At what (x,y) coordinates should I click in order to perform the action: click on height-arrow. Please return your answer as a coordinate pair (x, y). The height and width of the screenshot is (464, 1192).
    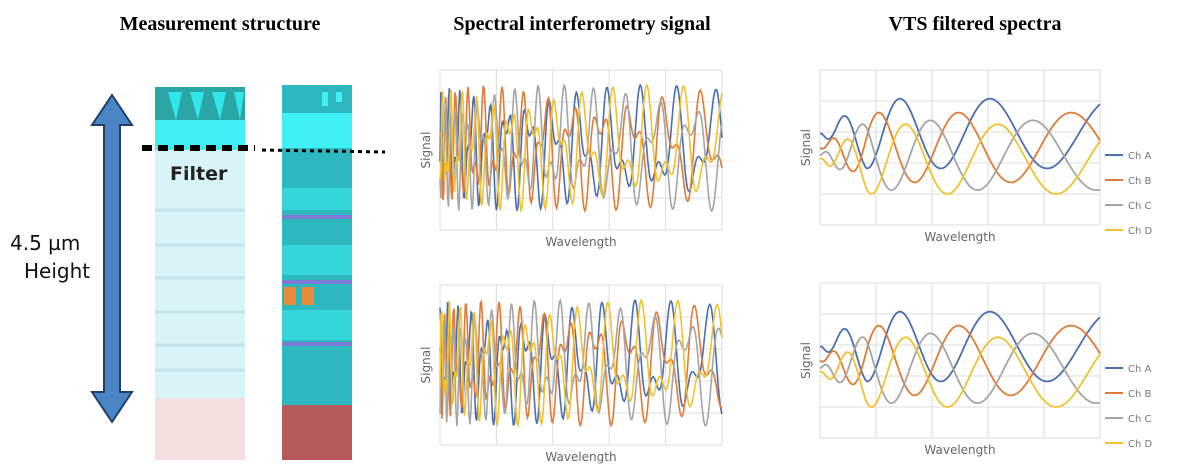
    Looking at the image, I should click on (112, 258).